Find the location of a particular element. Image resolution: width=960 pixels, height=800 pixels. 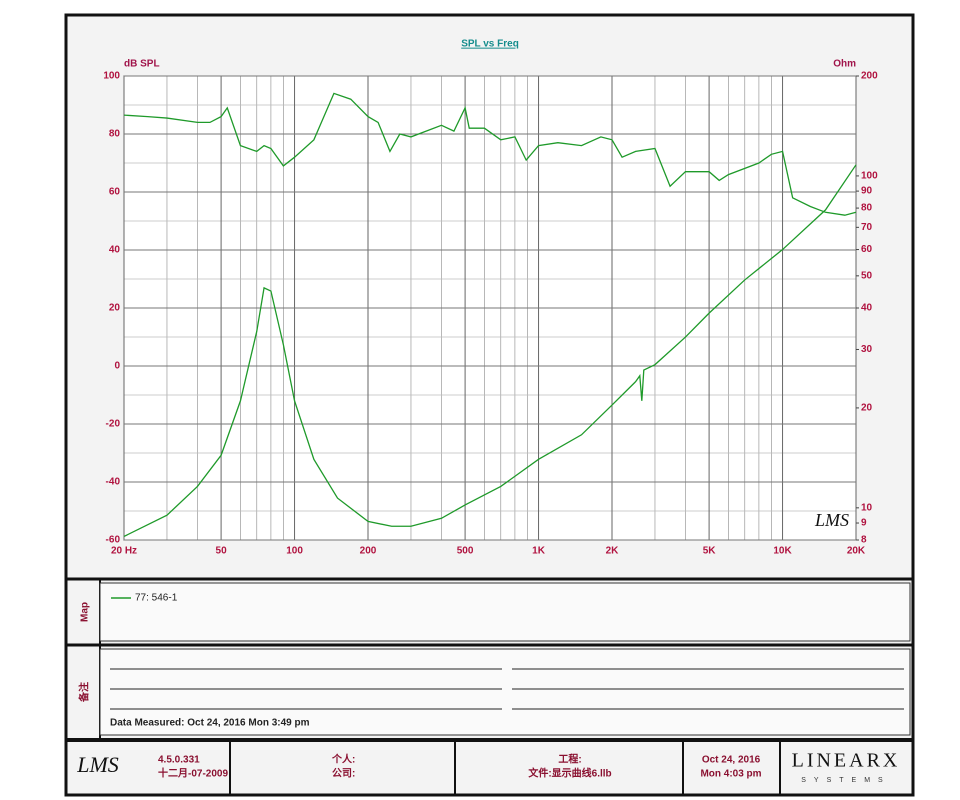

y2-tick-label: 20 is located at coordinates (867, 408).